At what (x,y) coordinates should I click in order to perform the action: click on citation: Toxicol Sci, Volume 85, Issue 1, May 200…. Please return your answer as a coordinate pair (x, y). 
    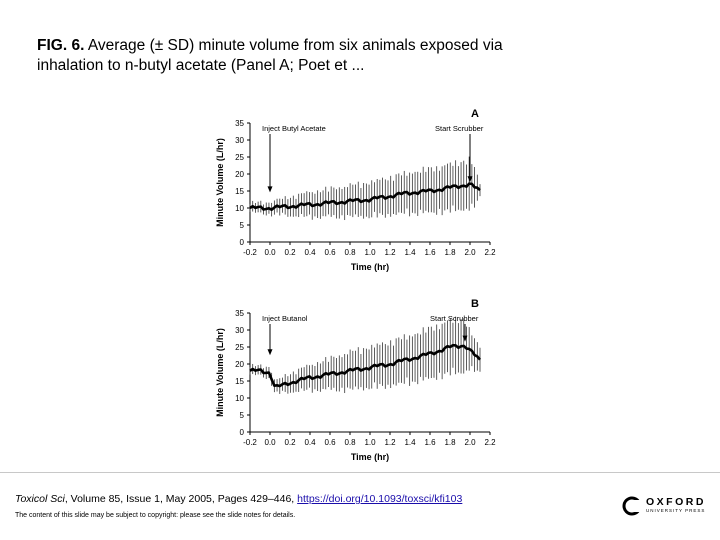
    Looking at the image, I should click on (238, 499).